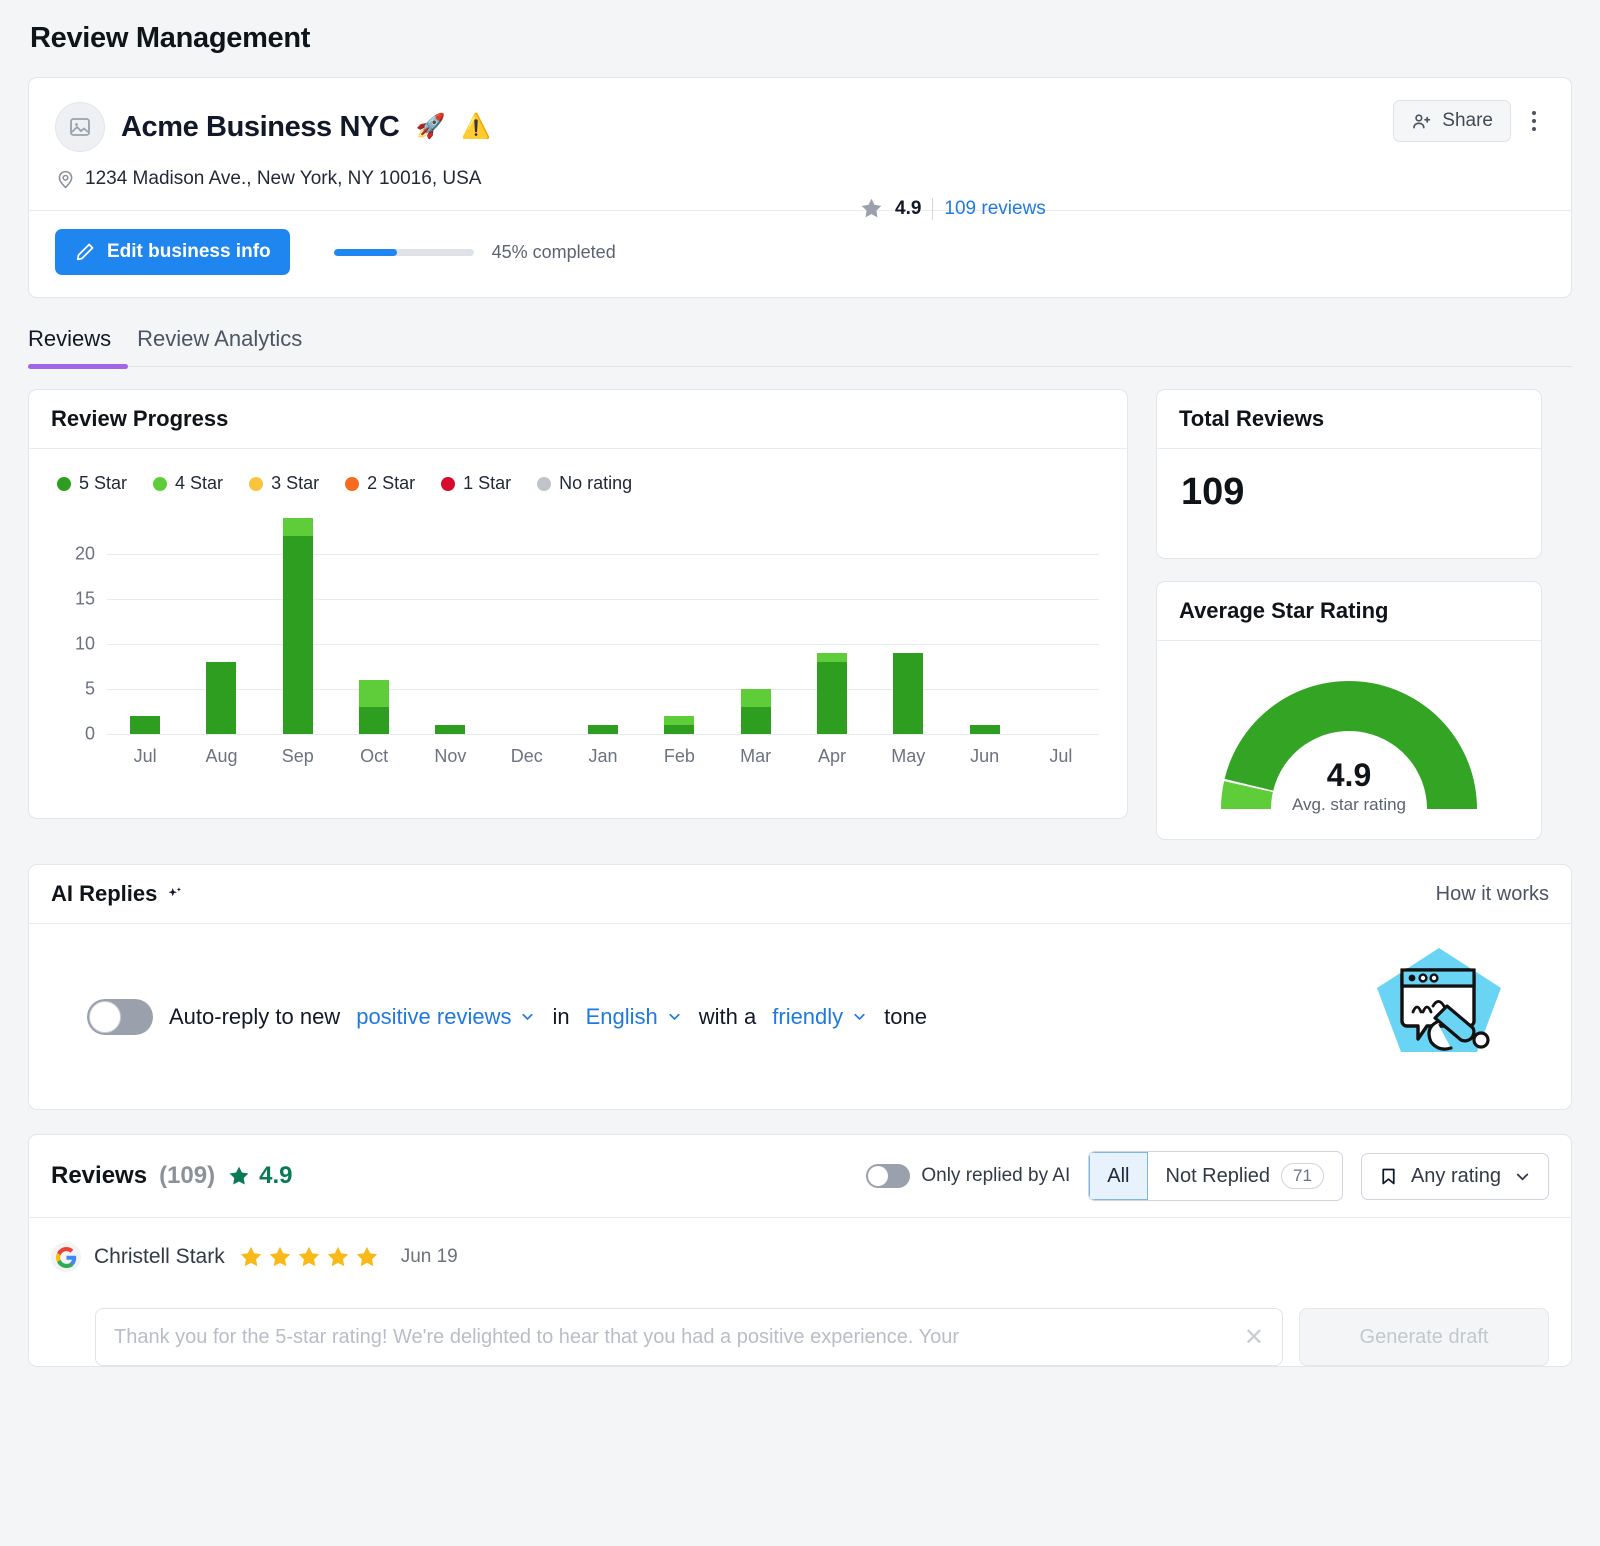  I want to click on review-type-value: positive reviews, so click(434, 1016).